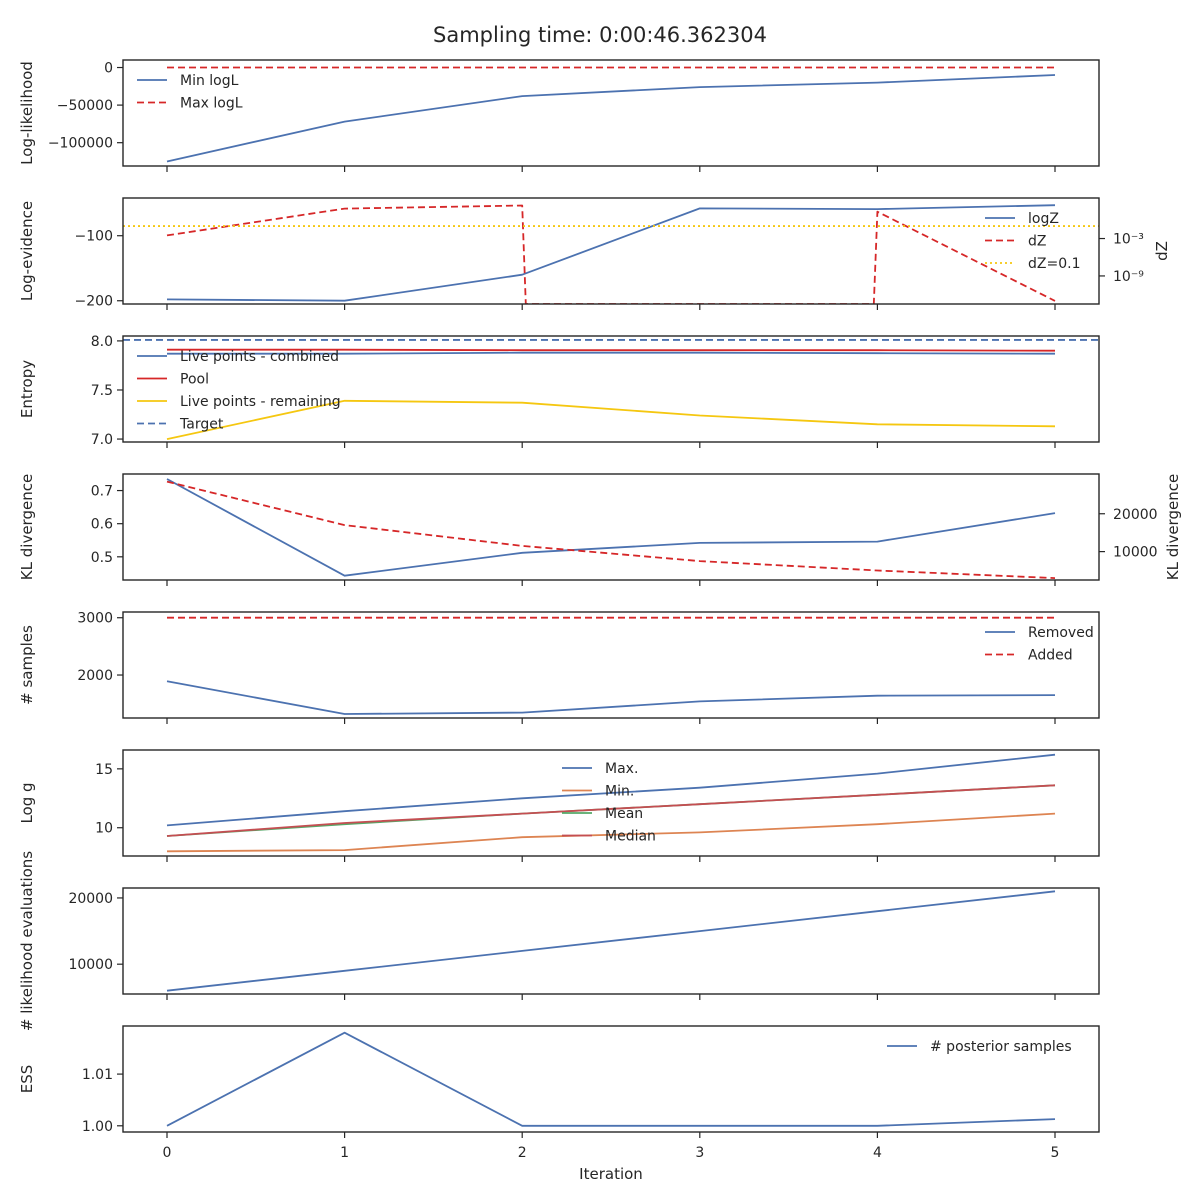 Image resolution: width=1200 pixels, height=1200 pixels. What do you see at coordinates (1001, 1047) in the screenshot?
I see `legend-label: # posterior samples` at bounding box center [1001, 1047].